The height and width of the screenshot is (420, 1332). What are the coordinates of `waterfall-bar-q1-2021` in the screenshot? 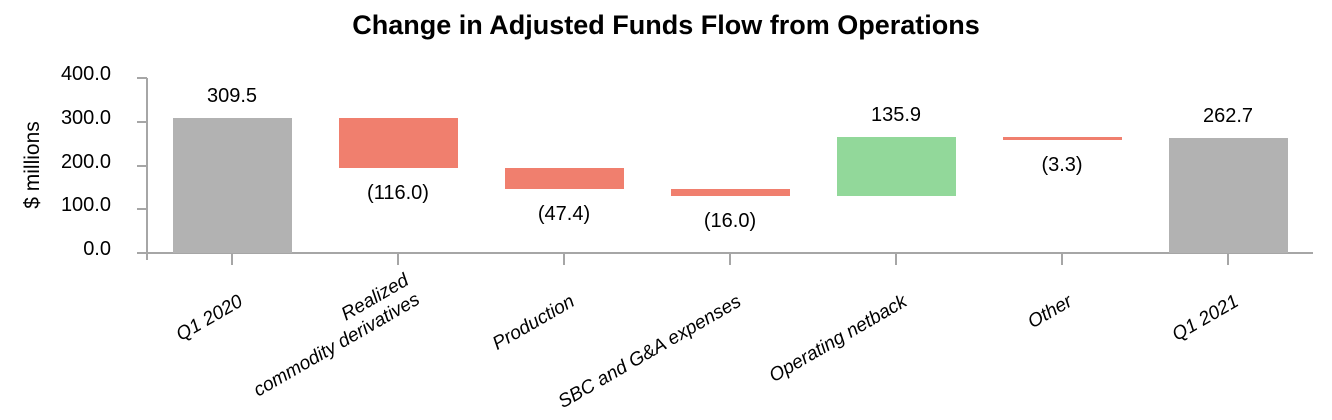 It's located at (1228, 195).